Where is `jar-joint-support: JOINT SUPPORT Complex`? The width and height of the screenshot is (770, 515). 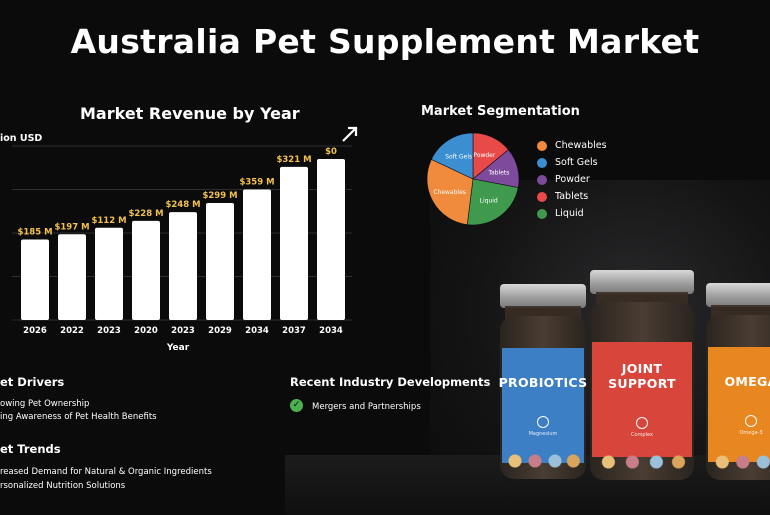
jar-joint-support: JOINT SUPPORT Complex is located at coordinates (642, 375).